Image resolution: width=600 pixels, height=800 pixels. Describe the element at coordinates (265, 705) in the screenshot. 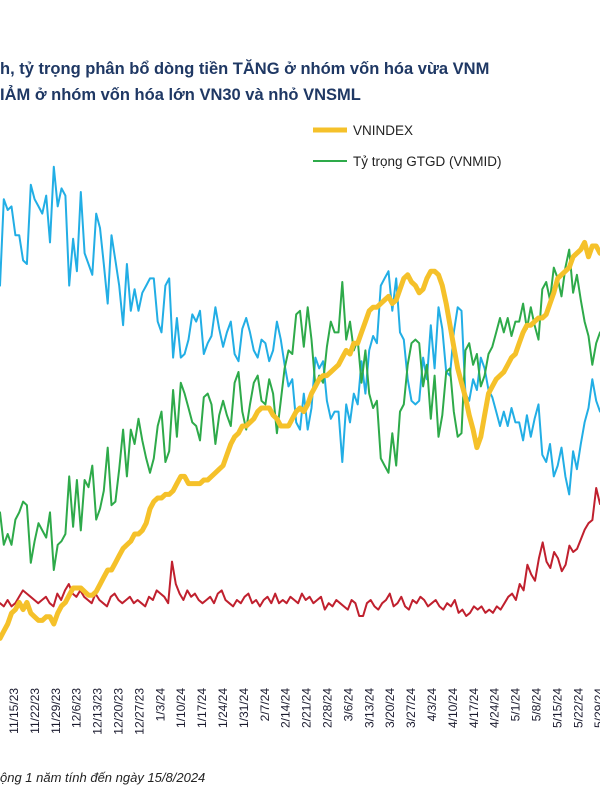

I see `x-tick-label: 2/7/24` at that location.